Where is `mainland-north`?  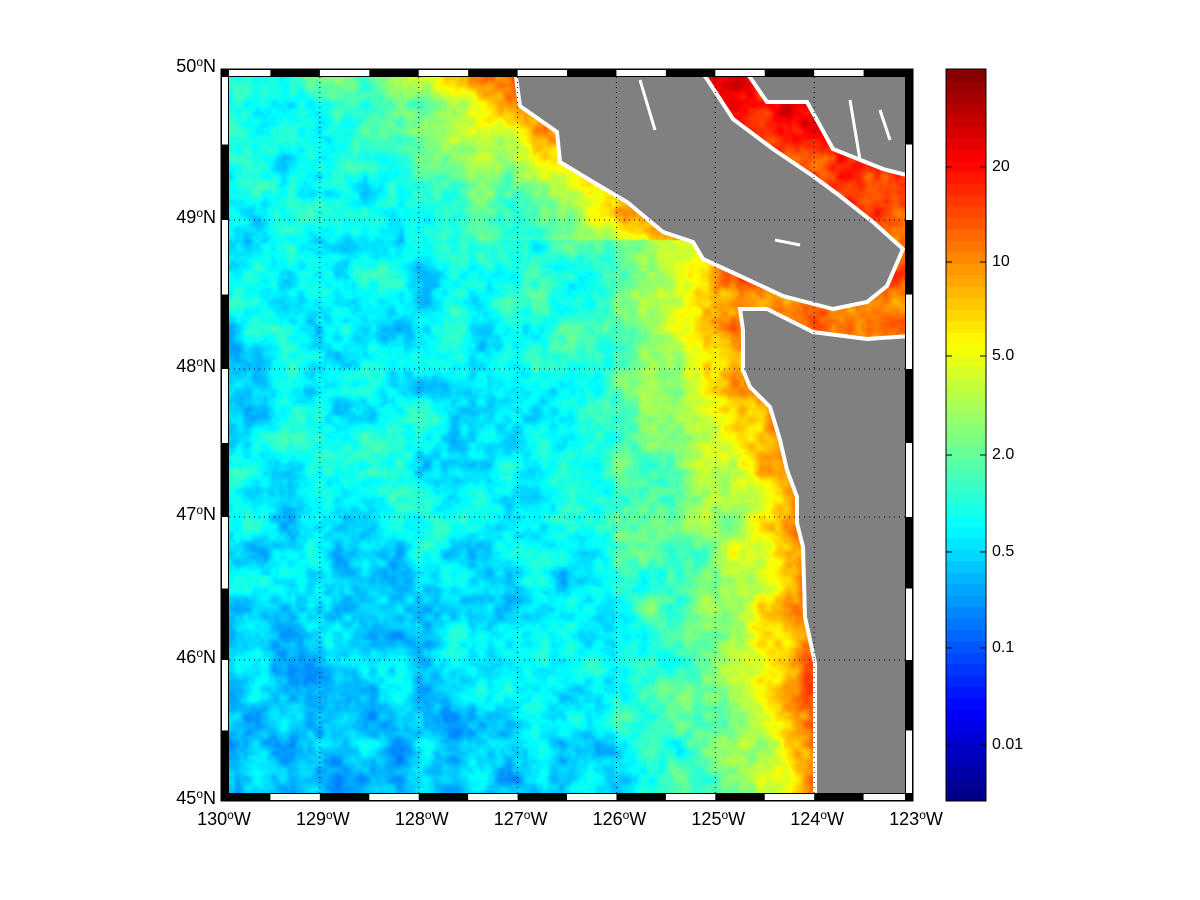 mainland-north is located at coordinates (826, 127).